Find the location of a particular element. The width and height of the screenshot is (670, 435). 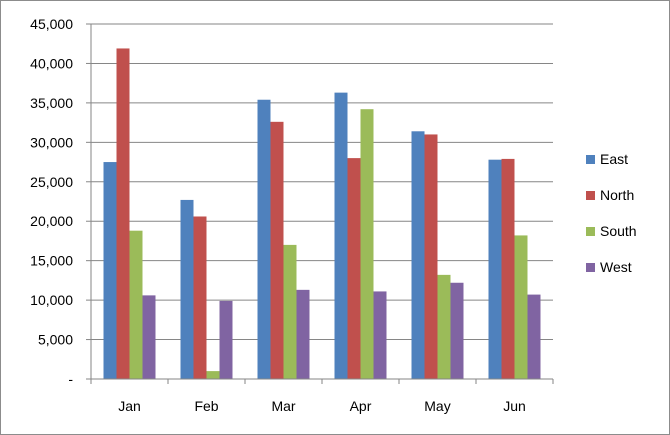

bar-south-feb is located at coordinates (213, 375).